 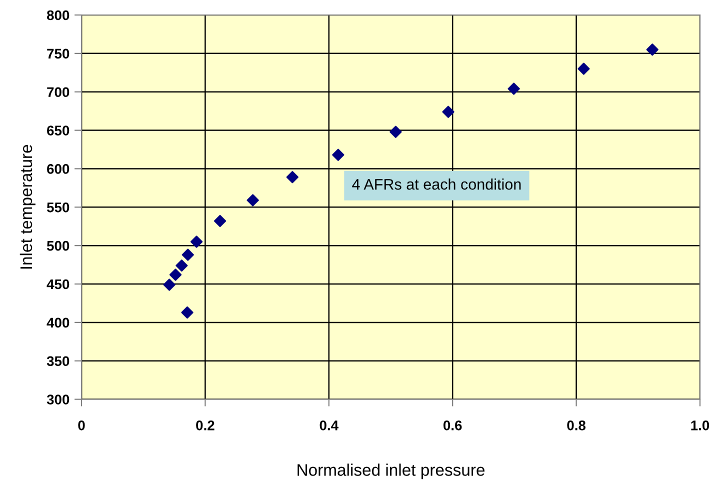 What do you see at coordinates (58, 53) in the screenshot?
I see `y-tick-label: 750` at bounding box center [58, 53].